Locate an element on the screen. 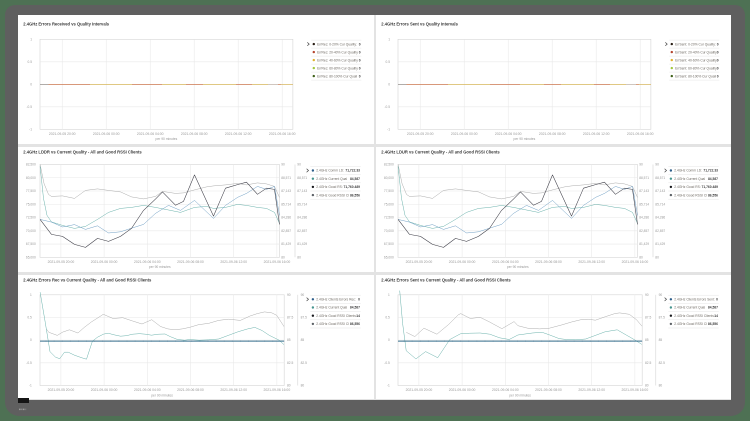 The image size is (750, 421). svg-text: 72,500 is located at coordinates (30, 217).